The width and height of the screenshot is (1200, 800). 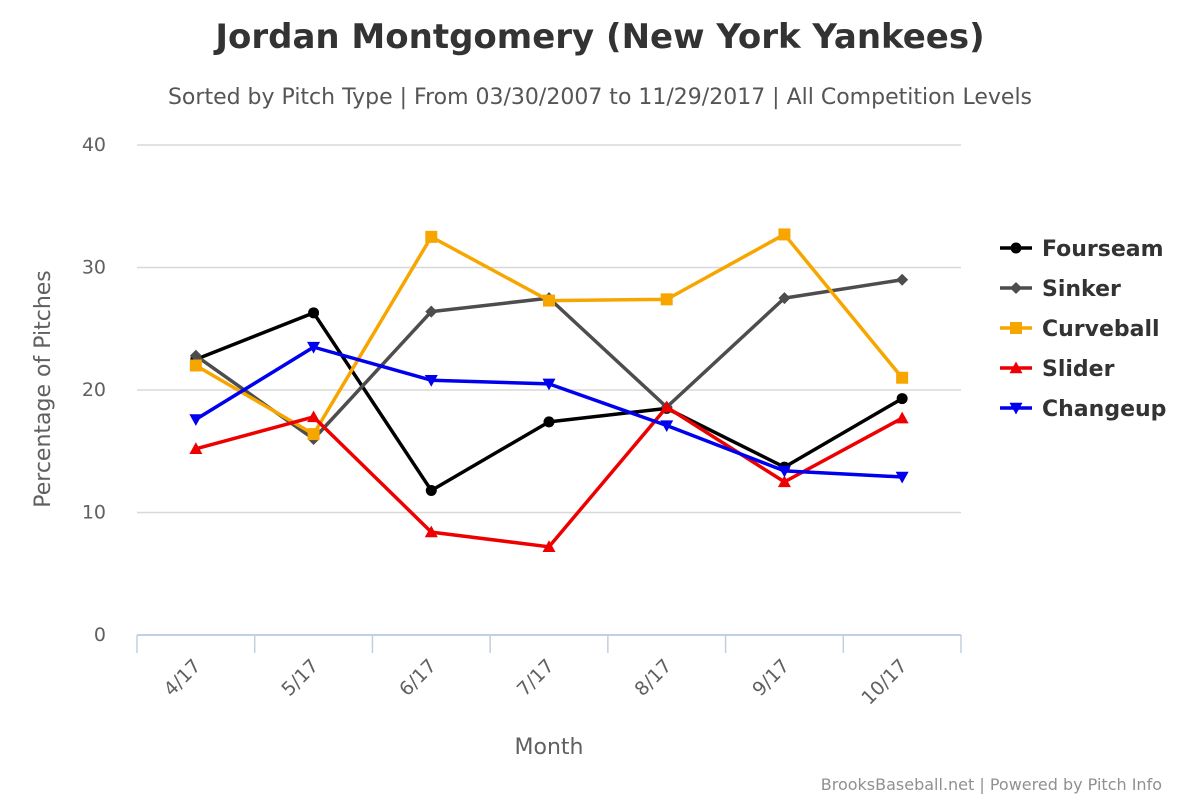 What do you see at coordinates (549, 747) in the screenshot?
I see `x-axis-title: Month` at bounding box center [549, 747].